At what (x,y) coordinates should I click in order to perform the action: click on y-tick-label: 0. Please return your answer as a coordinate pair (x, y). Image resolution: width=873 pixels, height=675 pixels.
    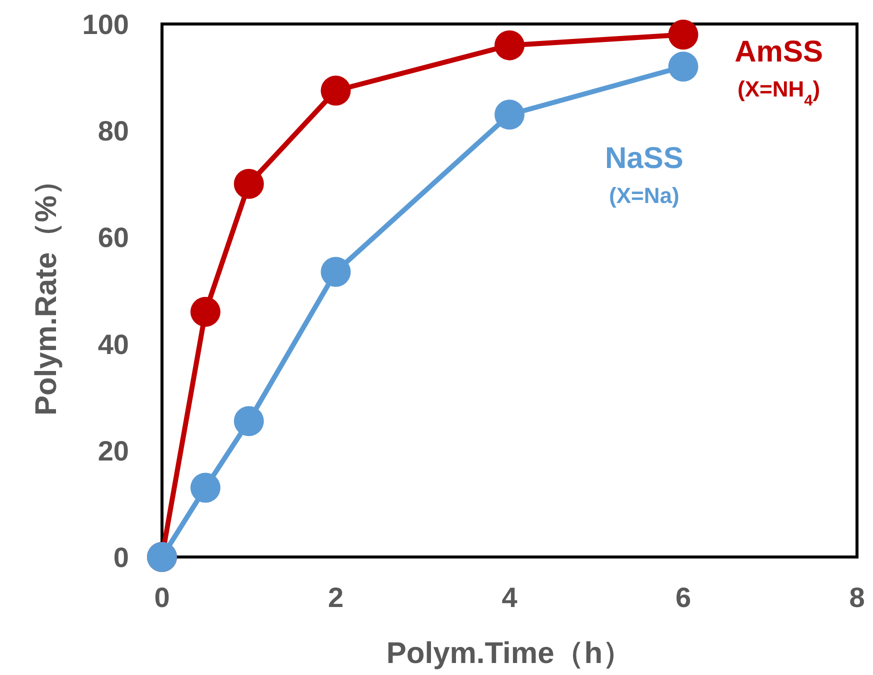
    Looking at the image, I should click on (121, 557).